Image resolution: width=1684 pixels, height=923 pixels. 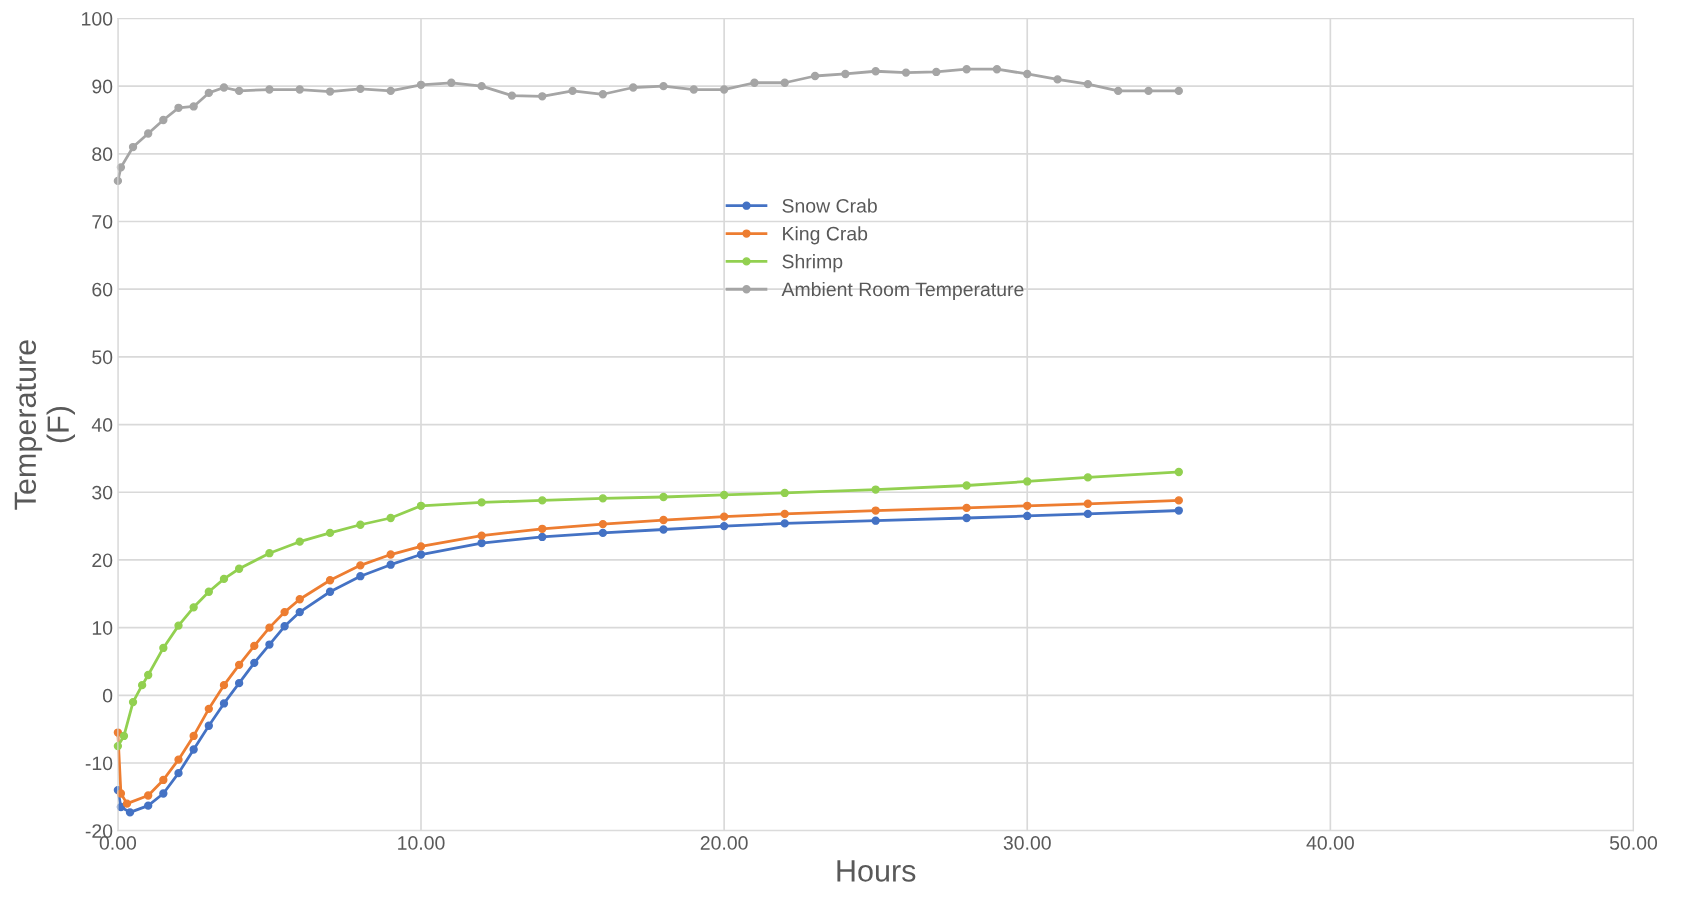 I want to click on y-tick-label: 100, so click(x=97, y=18).